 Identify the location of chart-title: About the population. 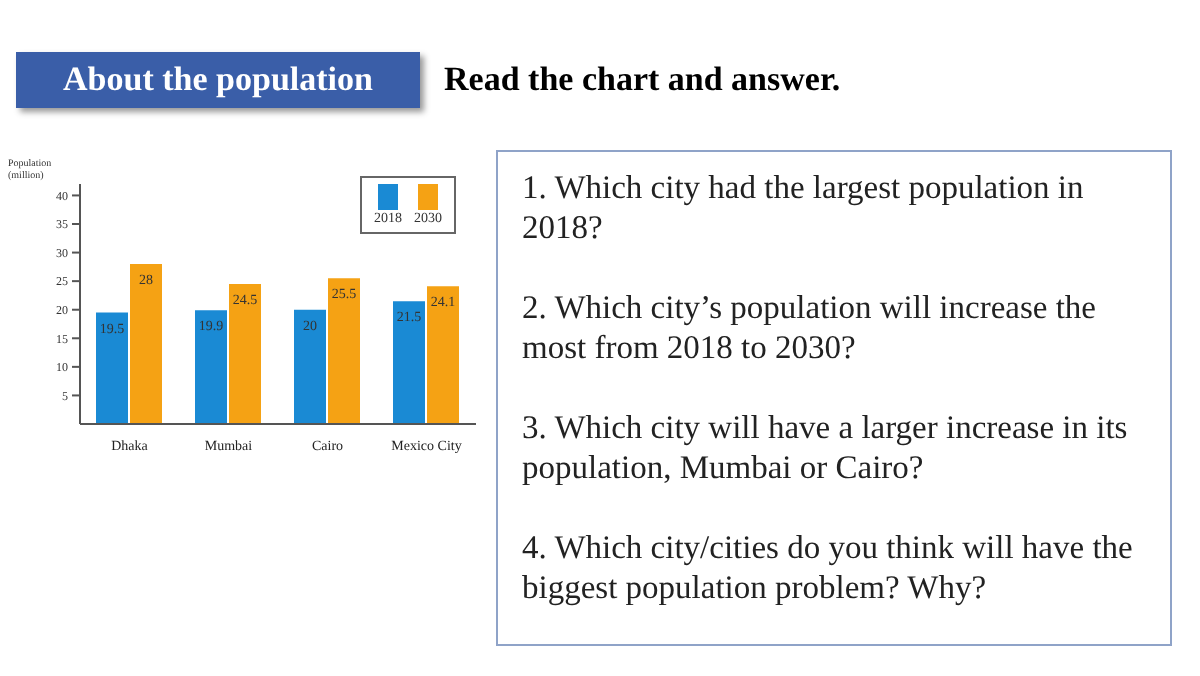
(218, 80).